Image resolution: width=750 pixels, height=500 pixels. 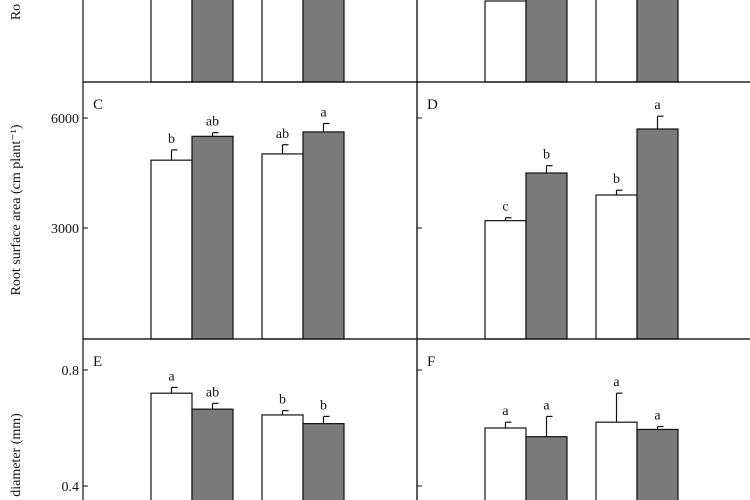 I want to click on panel-letter: E, so click(x=97, y=362).